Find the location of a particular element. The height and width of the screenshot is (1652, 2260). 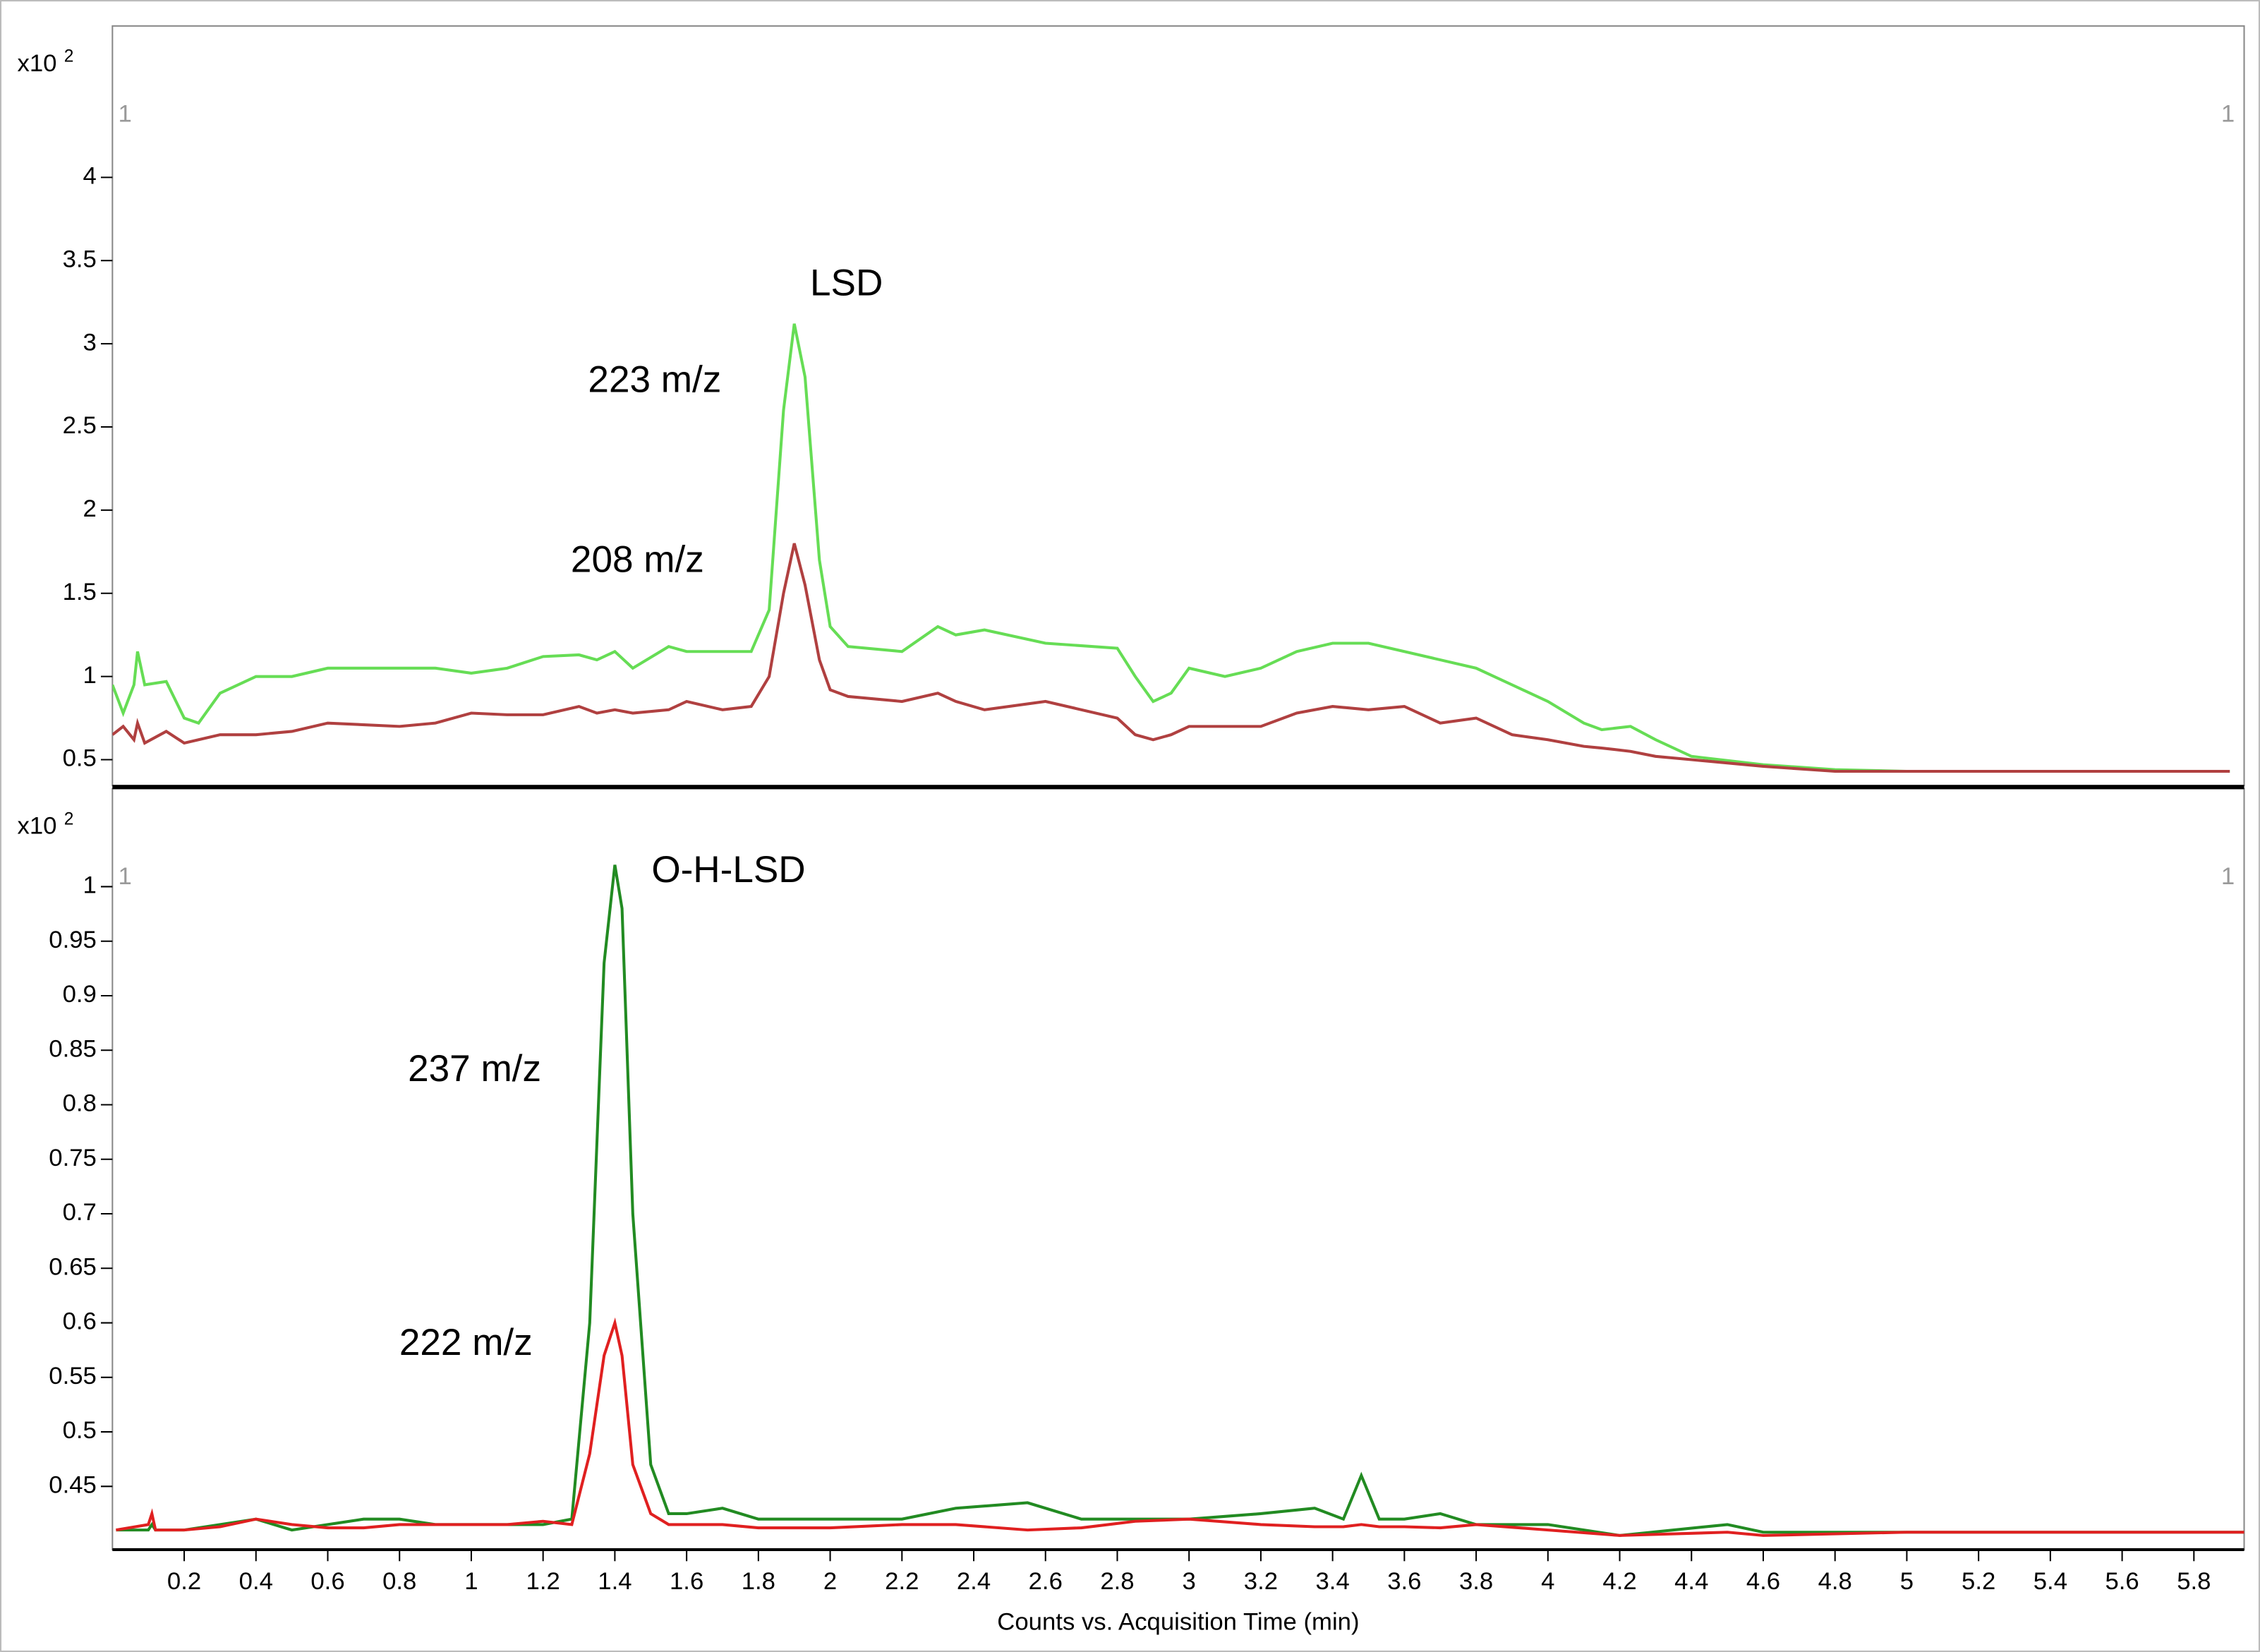

x-tick-label: 4.4 is located at coordinates (1691, 1582).